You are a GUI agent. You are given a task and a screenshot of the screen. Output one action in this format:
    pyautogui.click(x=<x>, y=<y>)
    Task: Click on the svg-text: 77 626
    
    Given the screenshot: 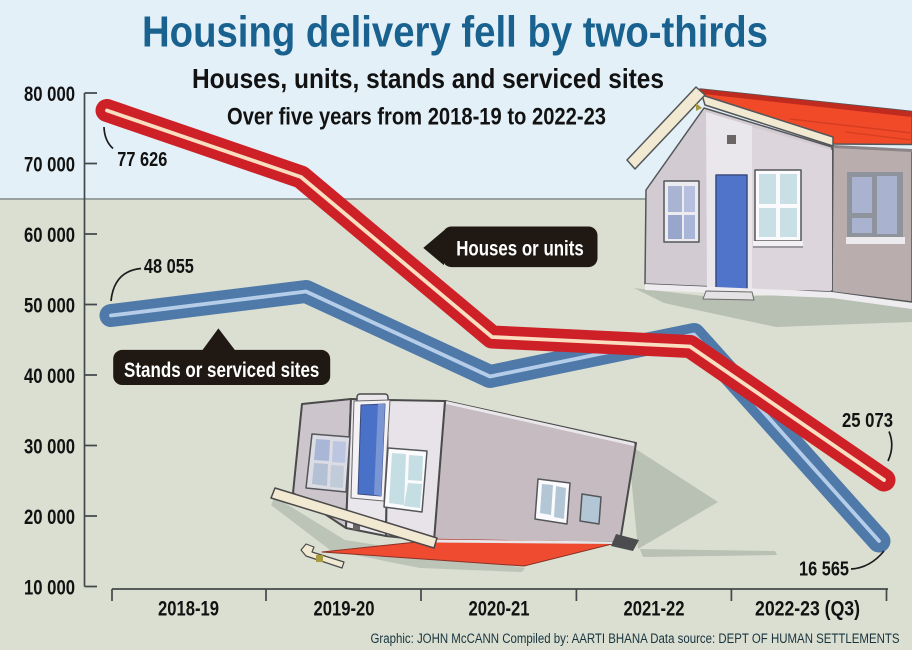 What is the action you would take?
    pyautogui.click(x=142, y=159)
    